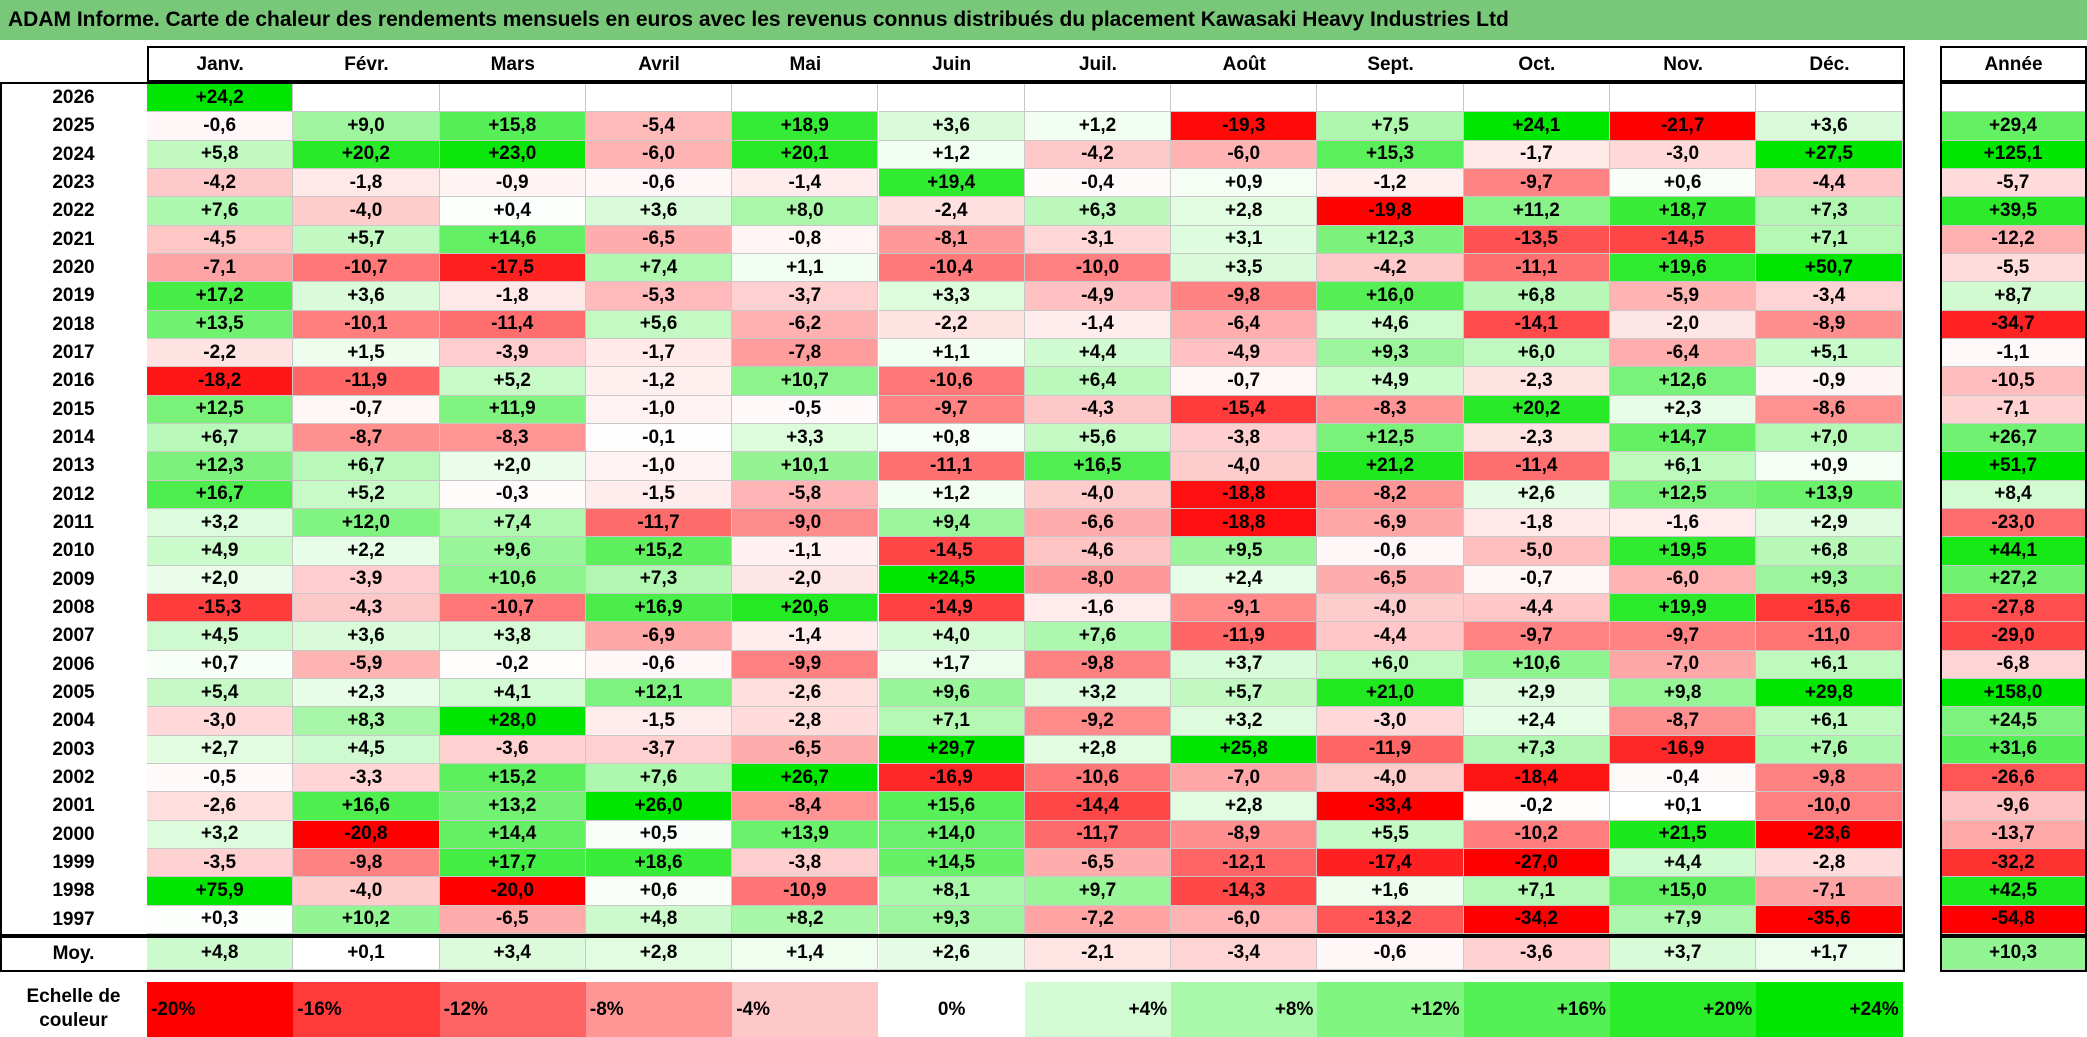 Image resolution: width=2087 pixels, height=1037 pixels. What do you see at coordinates (73, 551) in the screenshot?
I see `year-label: 2010` at bounding box center [73, 551].